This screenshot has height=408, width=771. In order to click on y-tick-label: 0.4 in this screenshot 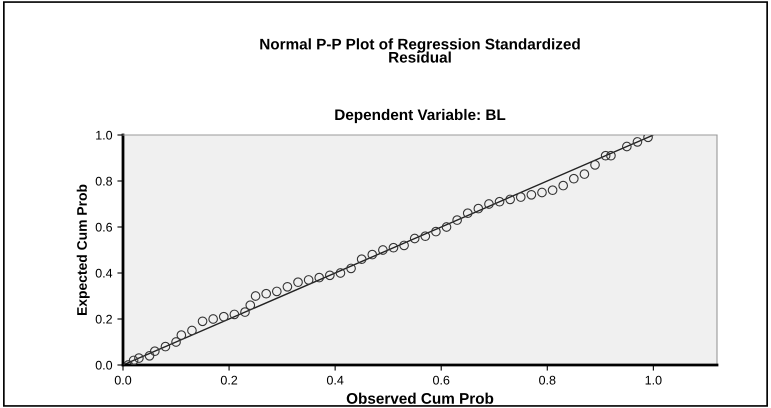, I will do `click(104, 273)`.